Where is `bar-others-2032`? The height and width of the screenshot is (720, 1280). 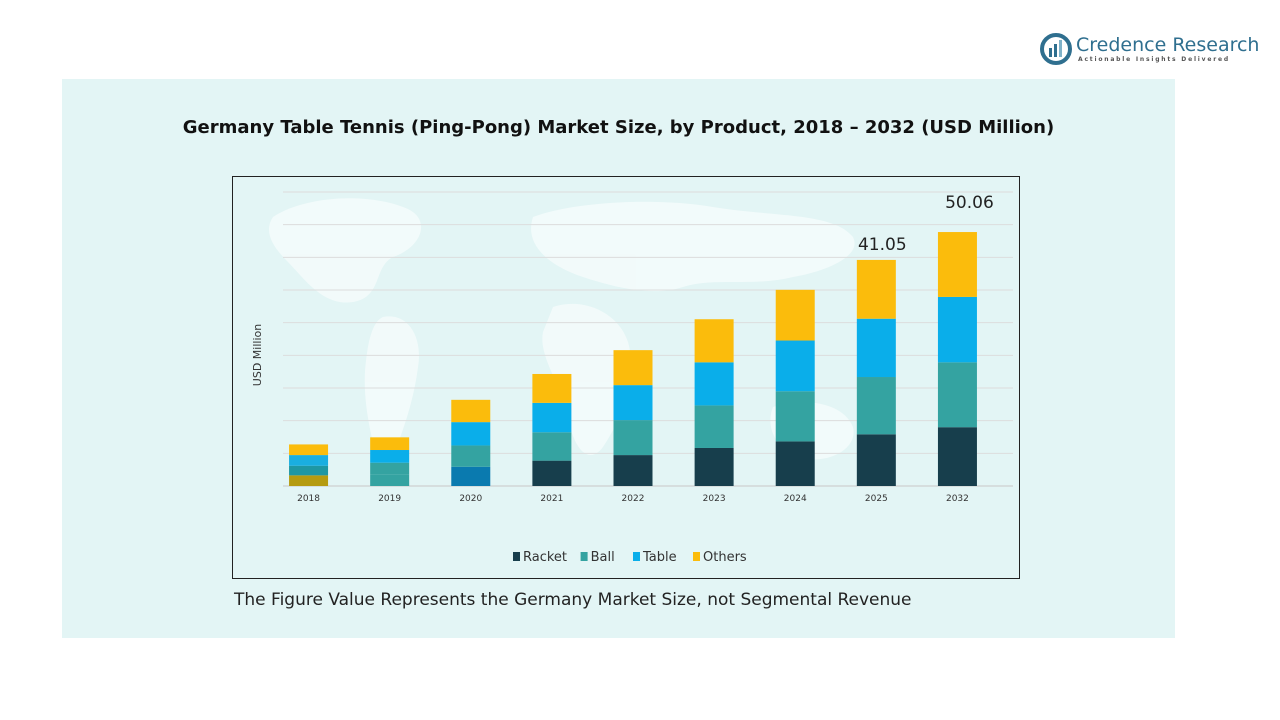
bar-others-2032 is located at coordinates (957, 264).